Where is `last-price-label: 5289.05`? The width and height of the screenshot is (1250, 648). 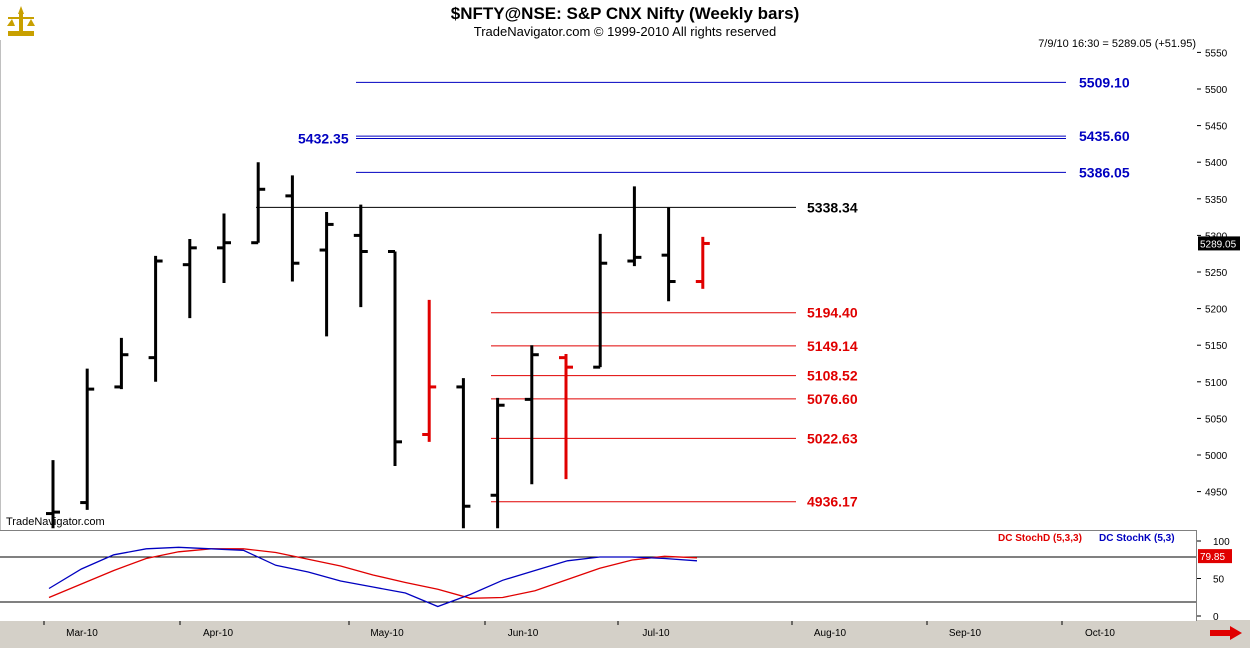 last-price-label: 5289.05 is located at coordinates (1218, 244).